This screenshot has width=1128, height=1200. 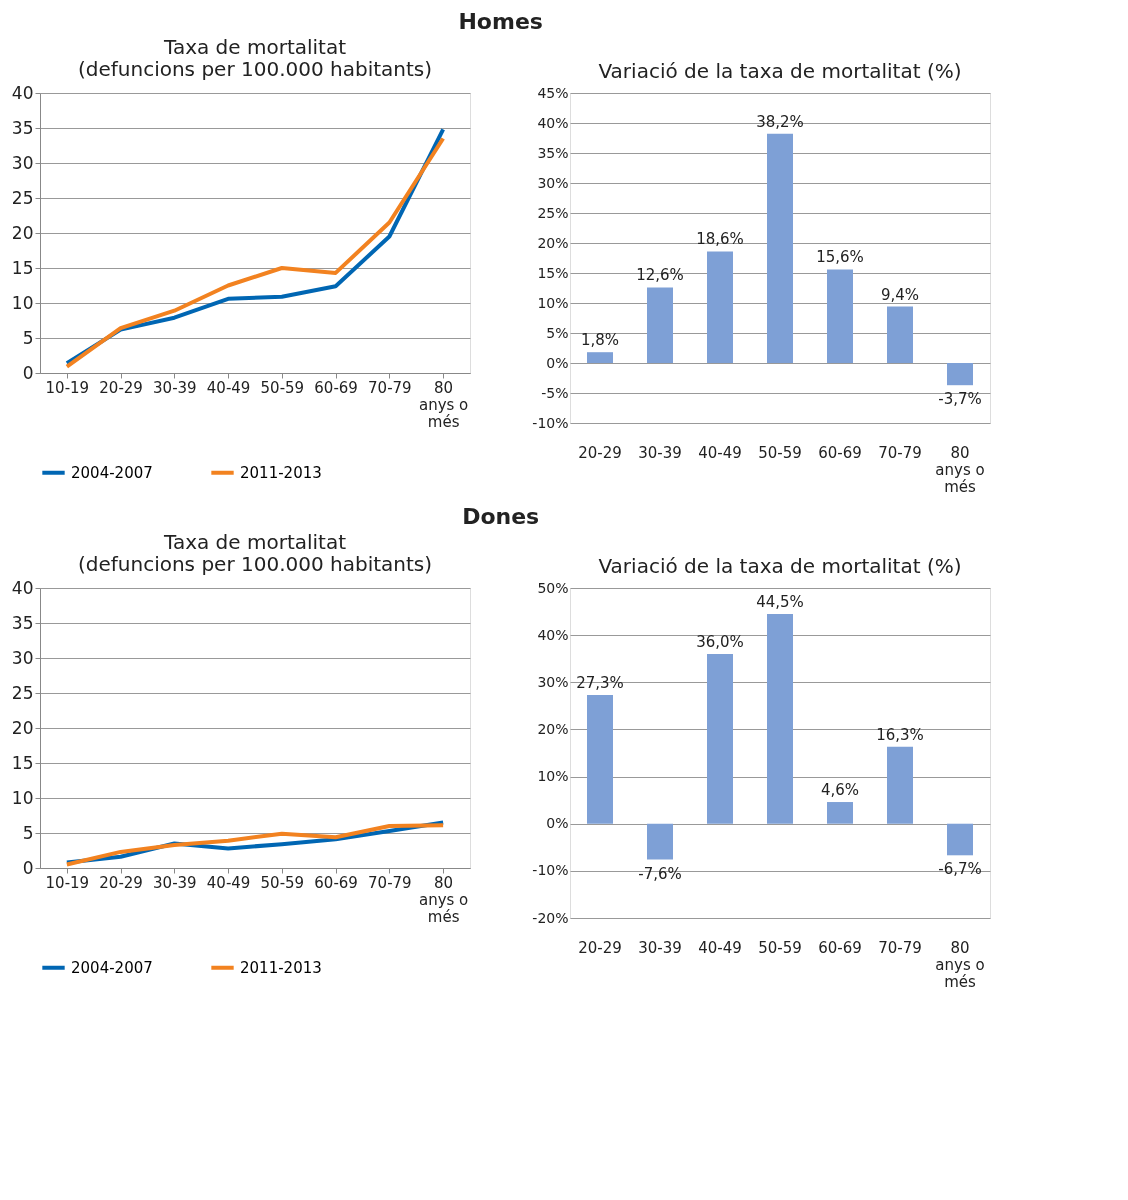 I want to click on y-tick-label: 15%, so click(x=553, y=272).